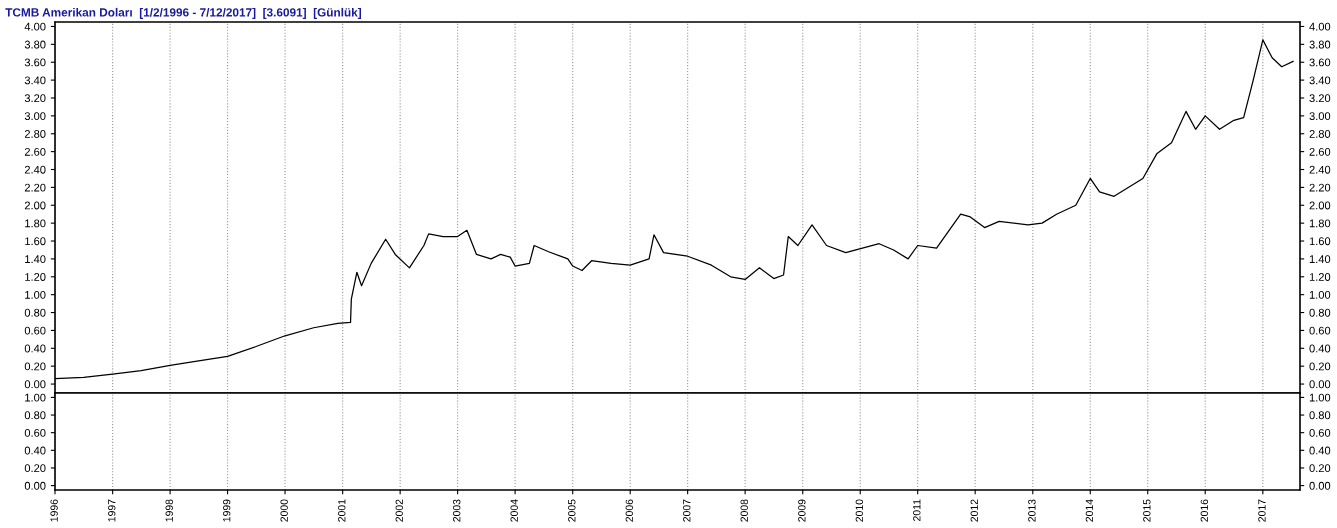 The image size is (1337, 528). I want to click on x-tick-label: 2002, so click(399, 510).